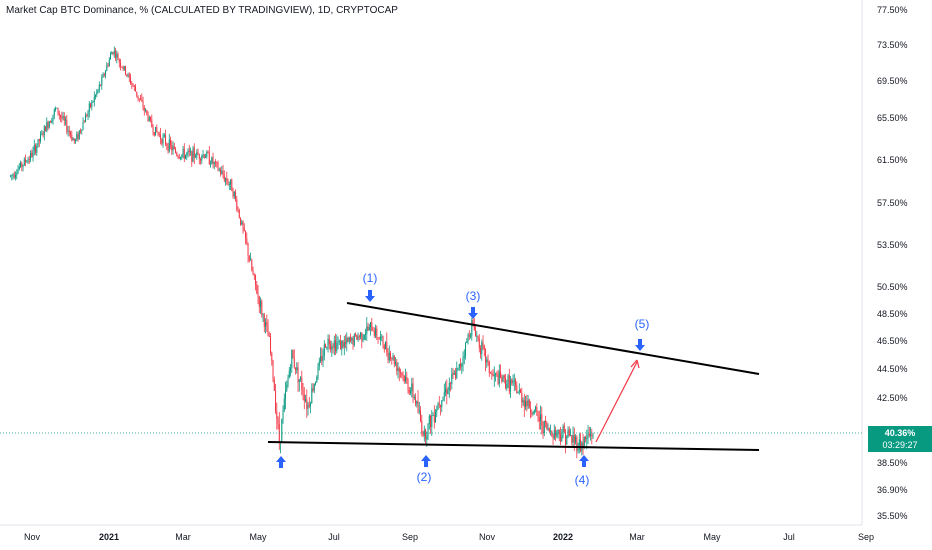 The width and height of the screenshot is (932, 550). Describe the element at coordinates (900, 445) in the screenshot. I see `countdown-label: 03:29:27` at that location.